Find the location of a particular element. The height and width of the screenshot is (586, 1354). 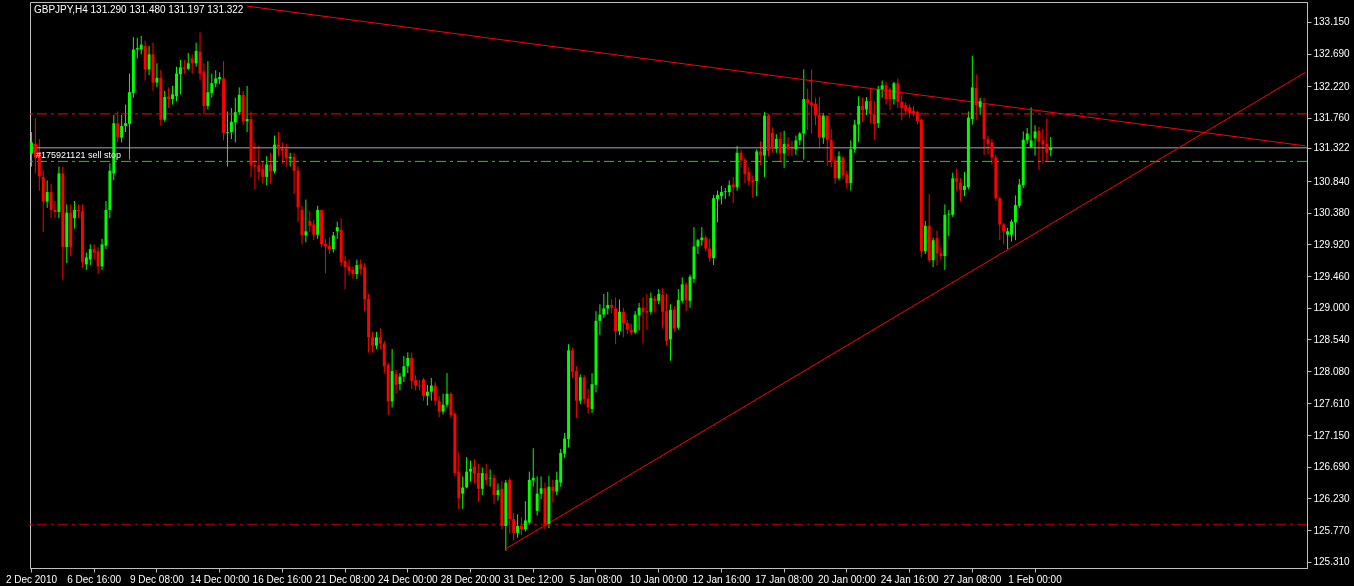

x-tick-label: 24 Jan 16:00 is located at coordinates (909, 579).